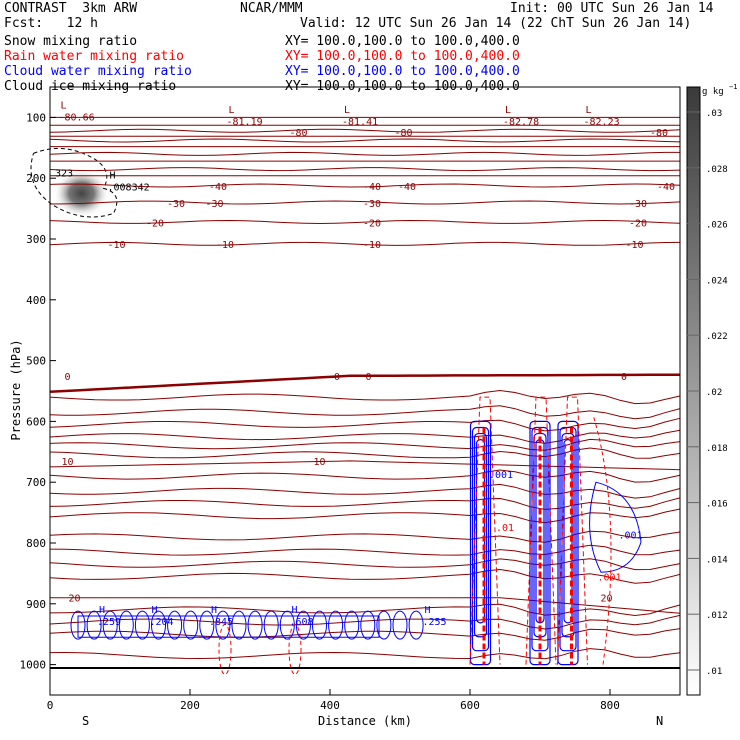 This screenshot has width=740, height=740. Describe the element at coordinates (610, 705) in the screenshot. I see `x-tick-label: 800` at that location.